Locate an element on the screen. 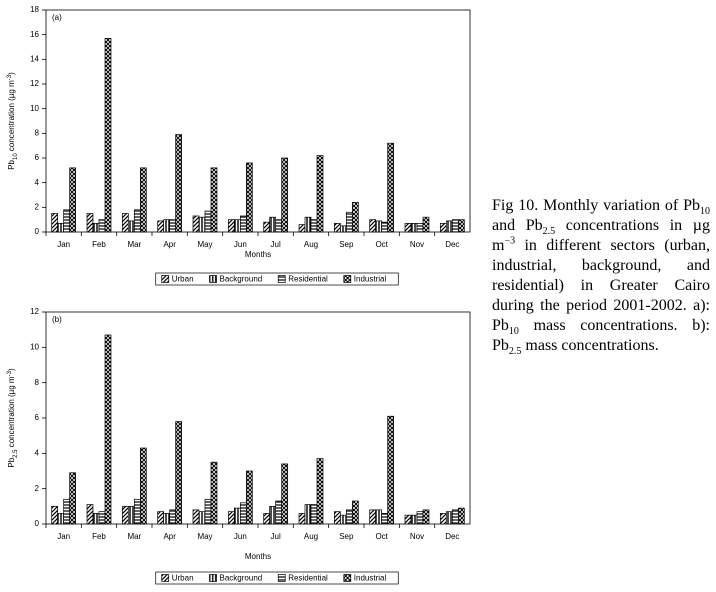  legend-label: Background is located at coordinates (241, 279).